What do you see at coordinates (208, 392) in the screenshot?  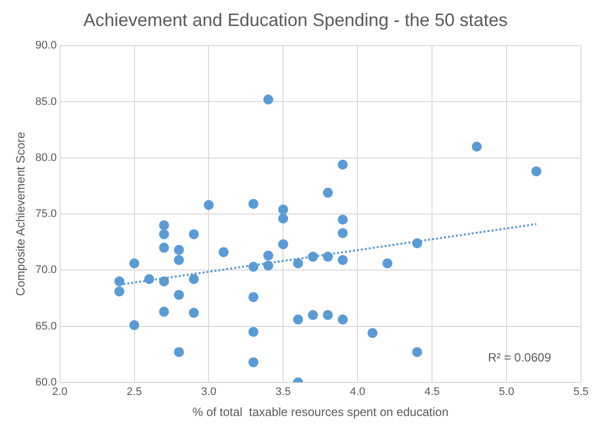 I see `x-tick-label: 3.0` at bounding box center [208, 392].